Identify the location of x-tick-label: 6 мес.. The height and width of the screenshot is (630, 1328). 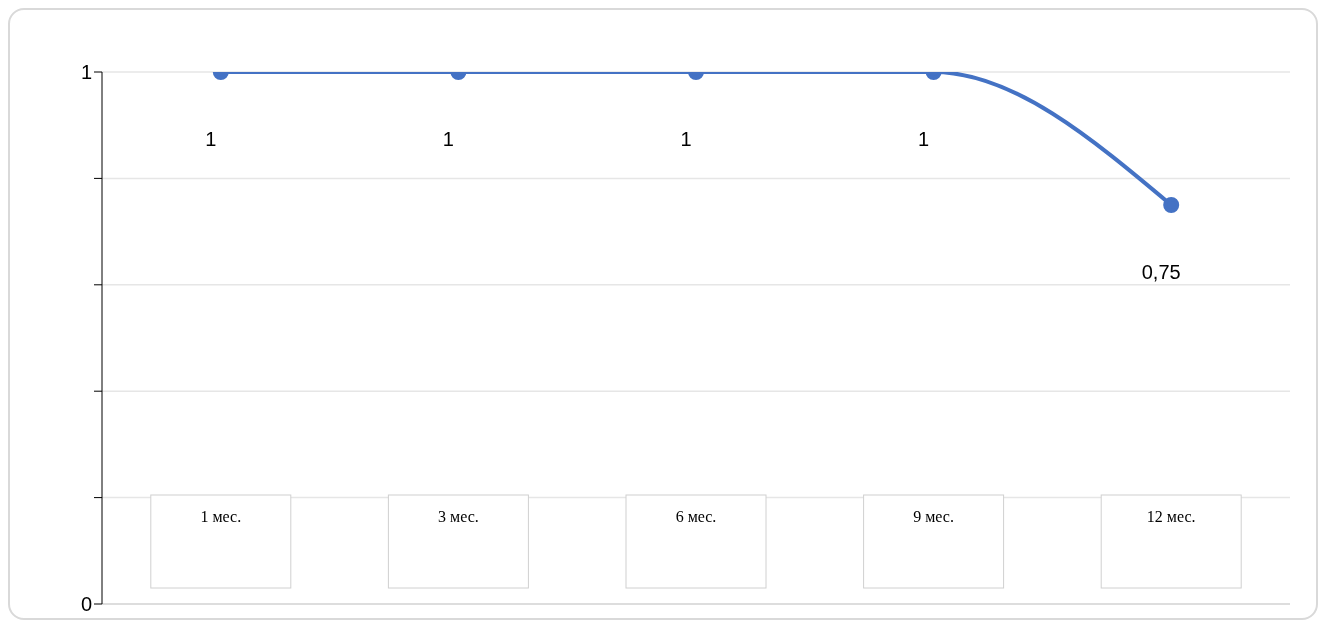
(696, 516).